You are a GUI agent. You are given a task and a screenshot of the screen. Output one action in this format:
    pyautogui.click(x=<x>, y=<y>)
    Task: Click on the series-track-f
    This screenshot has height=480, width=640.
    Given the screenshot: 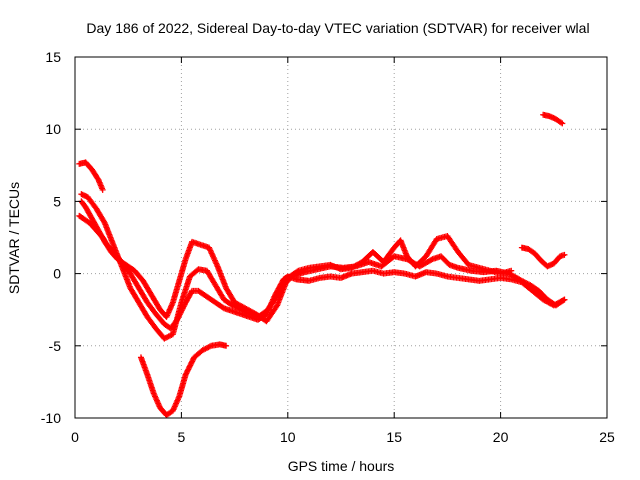 What is the action you would take?
    pyautogui.click(x=543, y=257)
    